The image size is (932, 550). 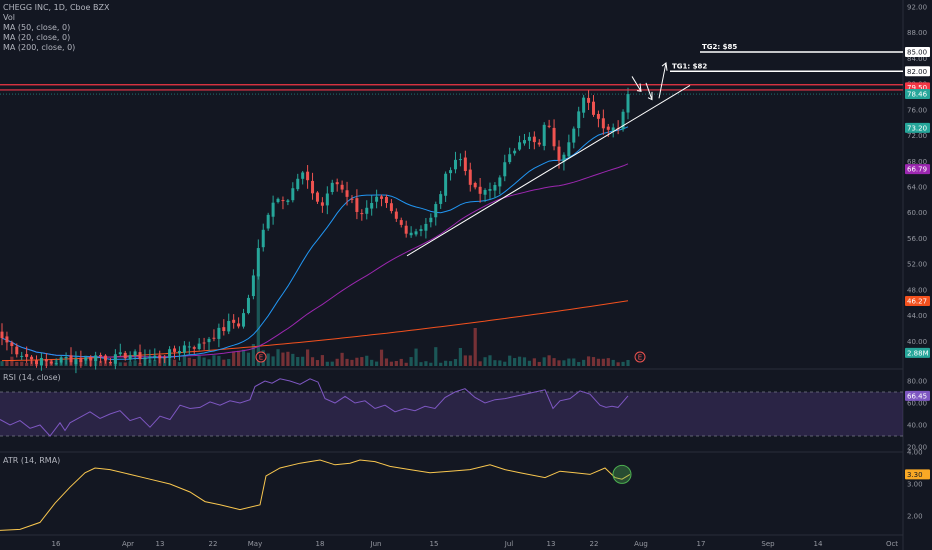 I want to click on legend-volume: Vol, so click(x=9, y=17).